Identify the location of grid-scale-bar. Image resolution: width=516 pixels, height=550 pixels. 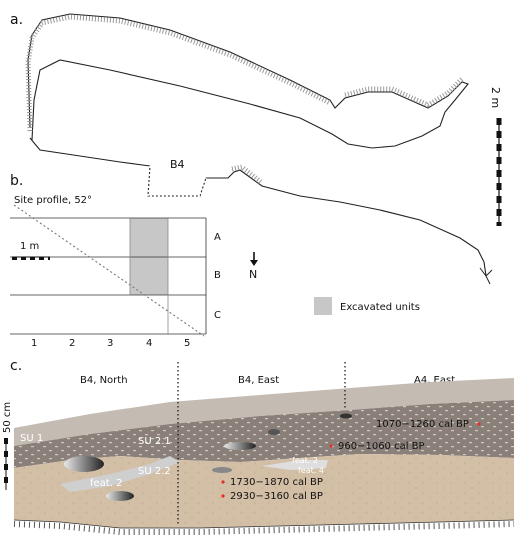
(31, 258).